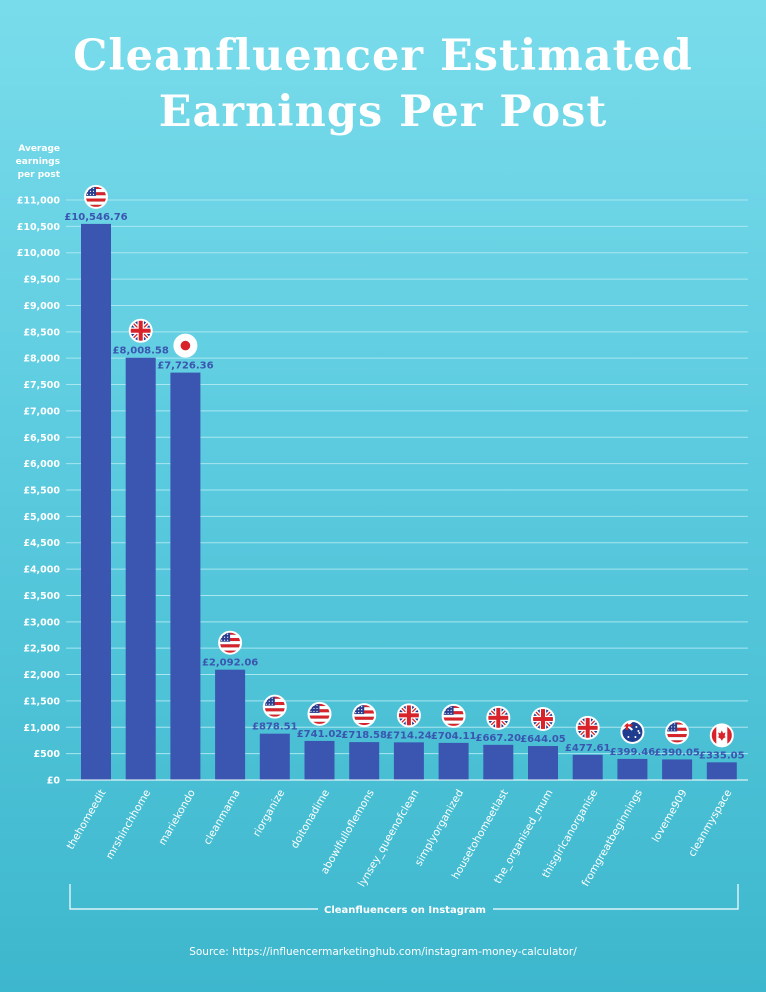  I want to click on bar-cleanmyspace, so click(721, 771).